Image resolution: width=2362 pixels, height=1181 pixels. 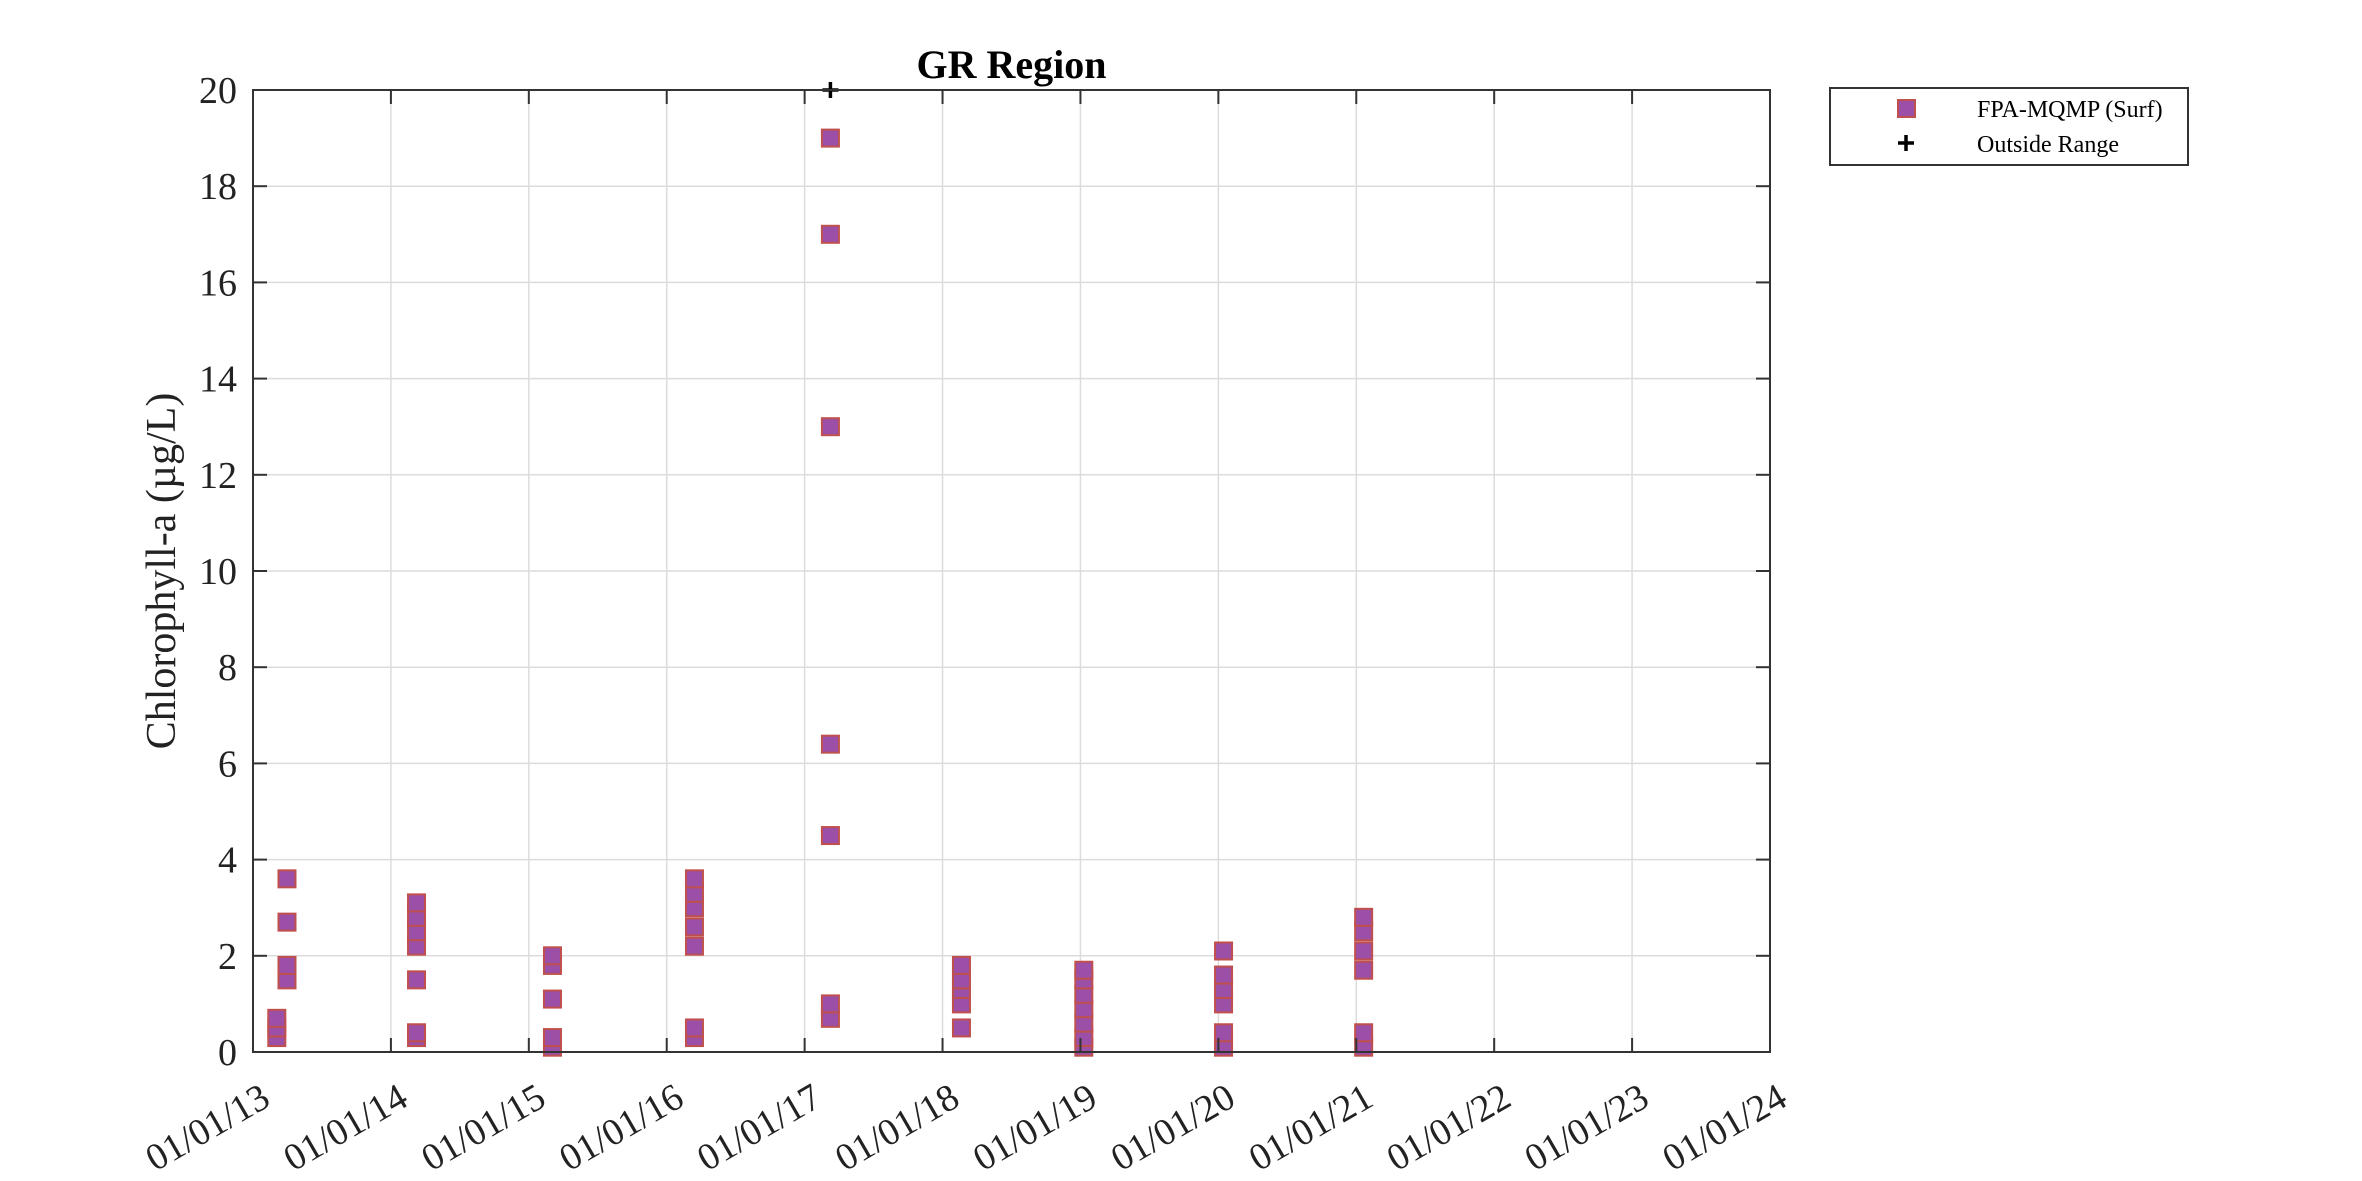 I want to click on y-tick-label: 4, so click(x=227, y=861).